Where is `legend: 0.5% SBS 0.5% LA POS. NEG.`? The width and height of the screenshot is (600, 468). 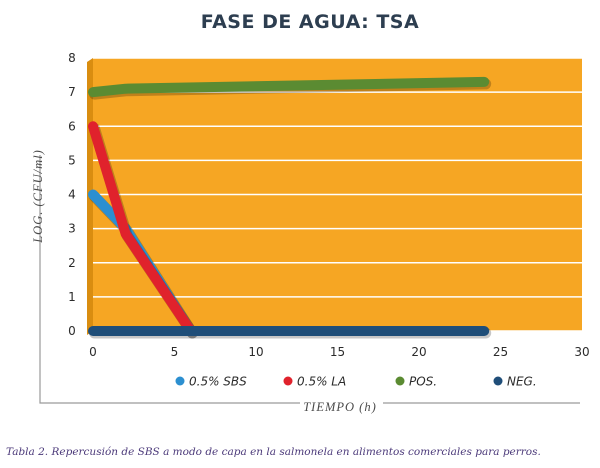
legend: 0.5% SBS 0.5% LA POS. NEG. is located at coordinates (356, 382).